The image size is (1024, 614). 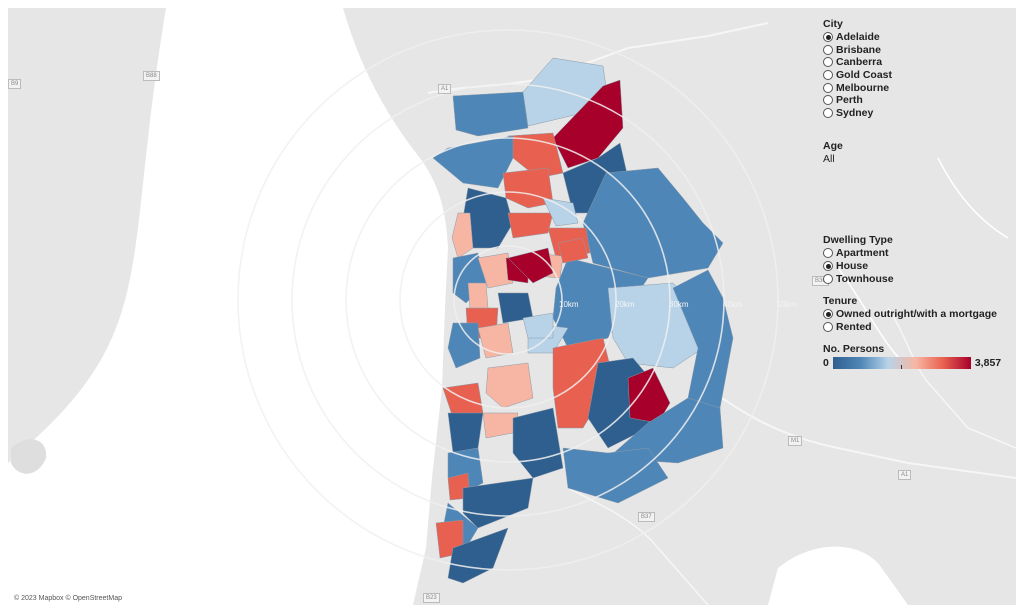 What do you see at coordinates (733, 304) in the screenshot?
I see `ring-label-40km: 40km` at bounding box center [733, 304].